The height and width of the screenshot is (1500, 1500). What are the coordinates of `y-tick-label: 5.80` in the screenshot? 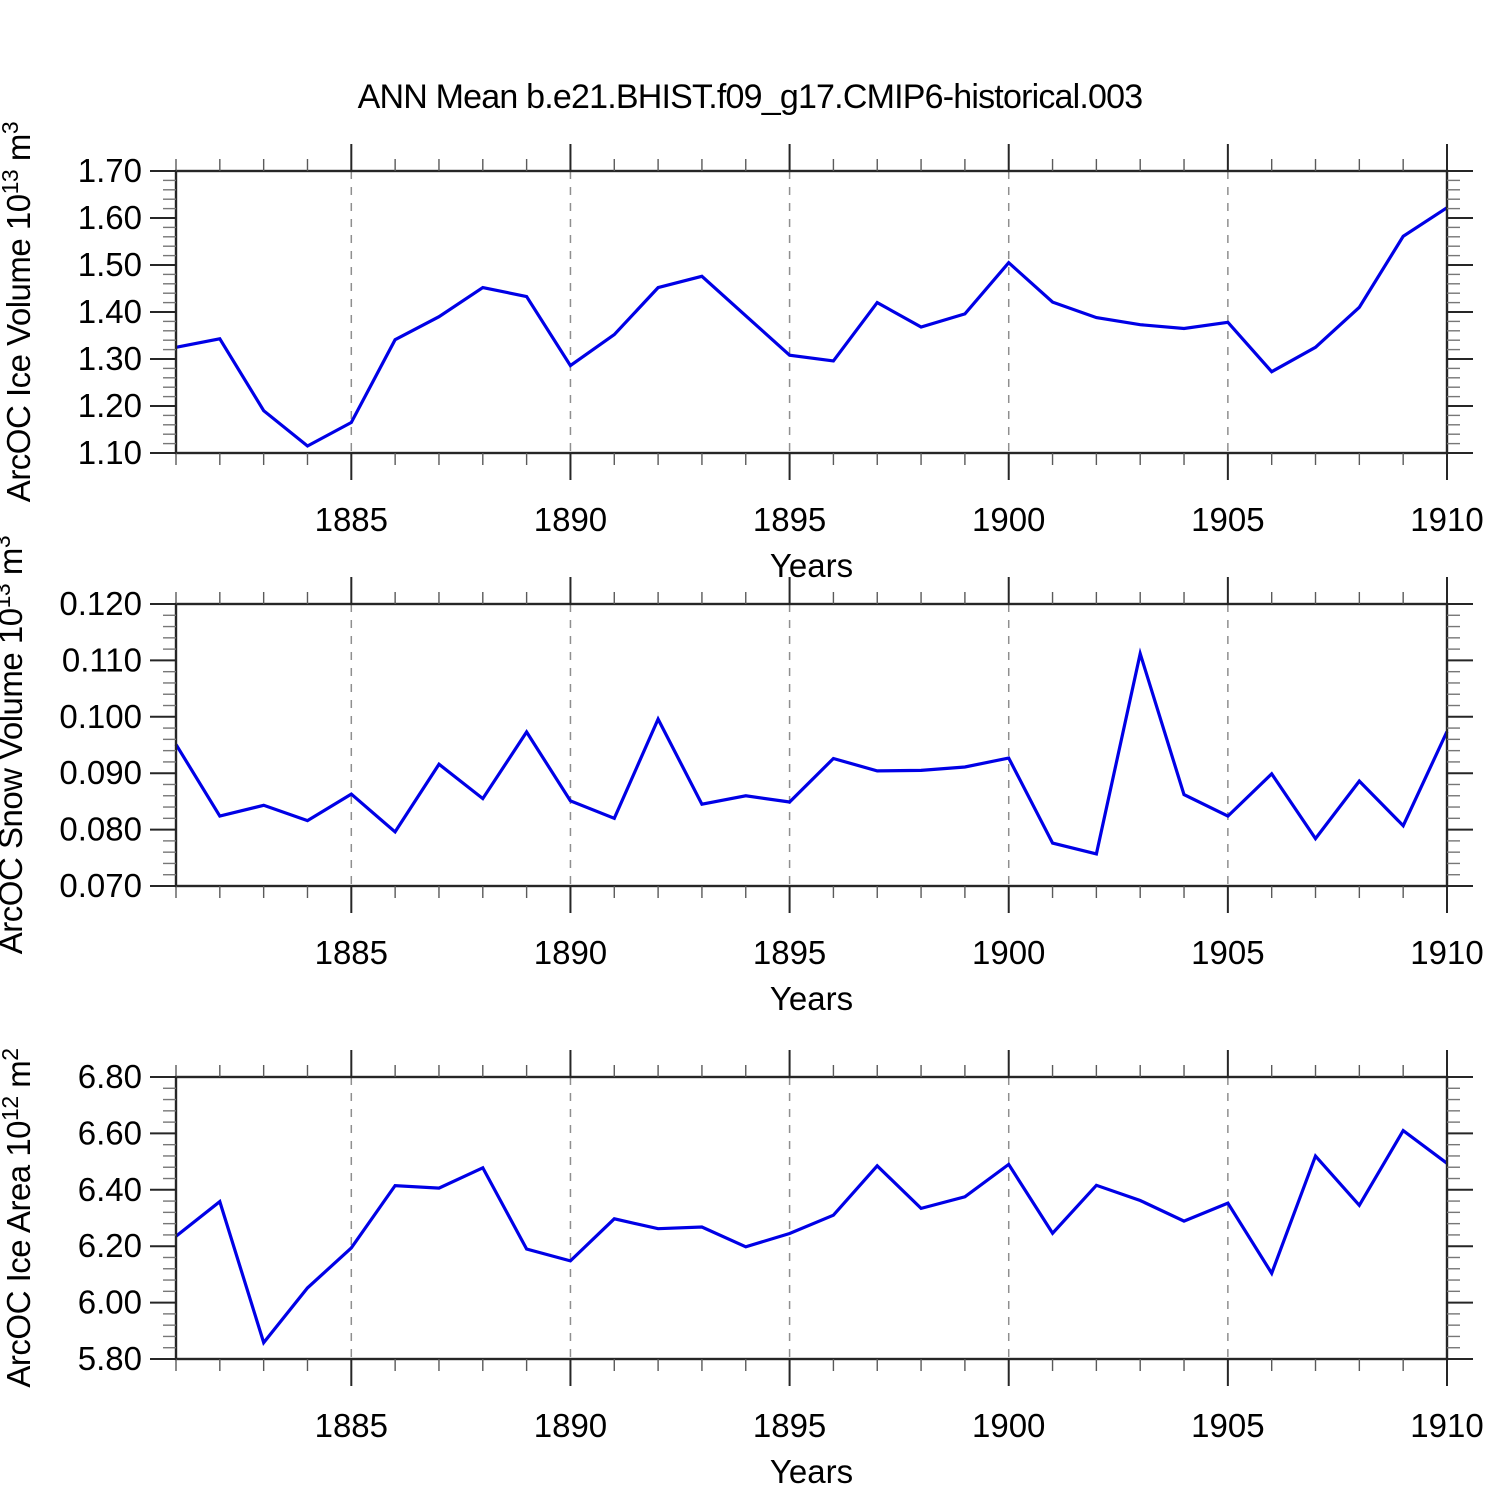 It's located at (110, 1358).